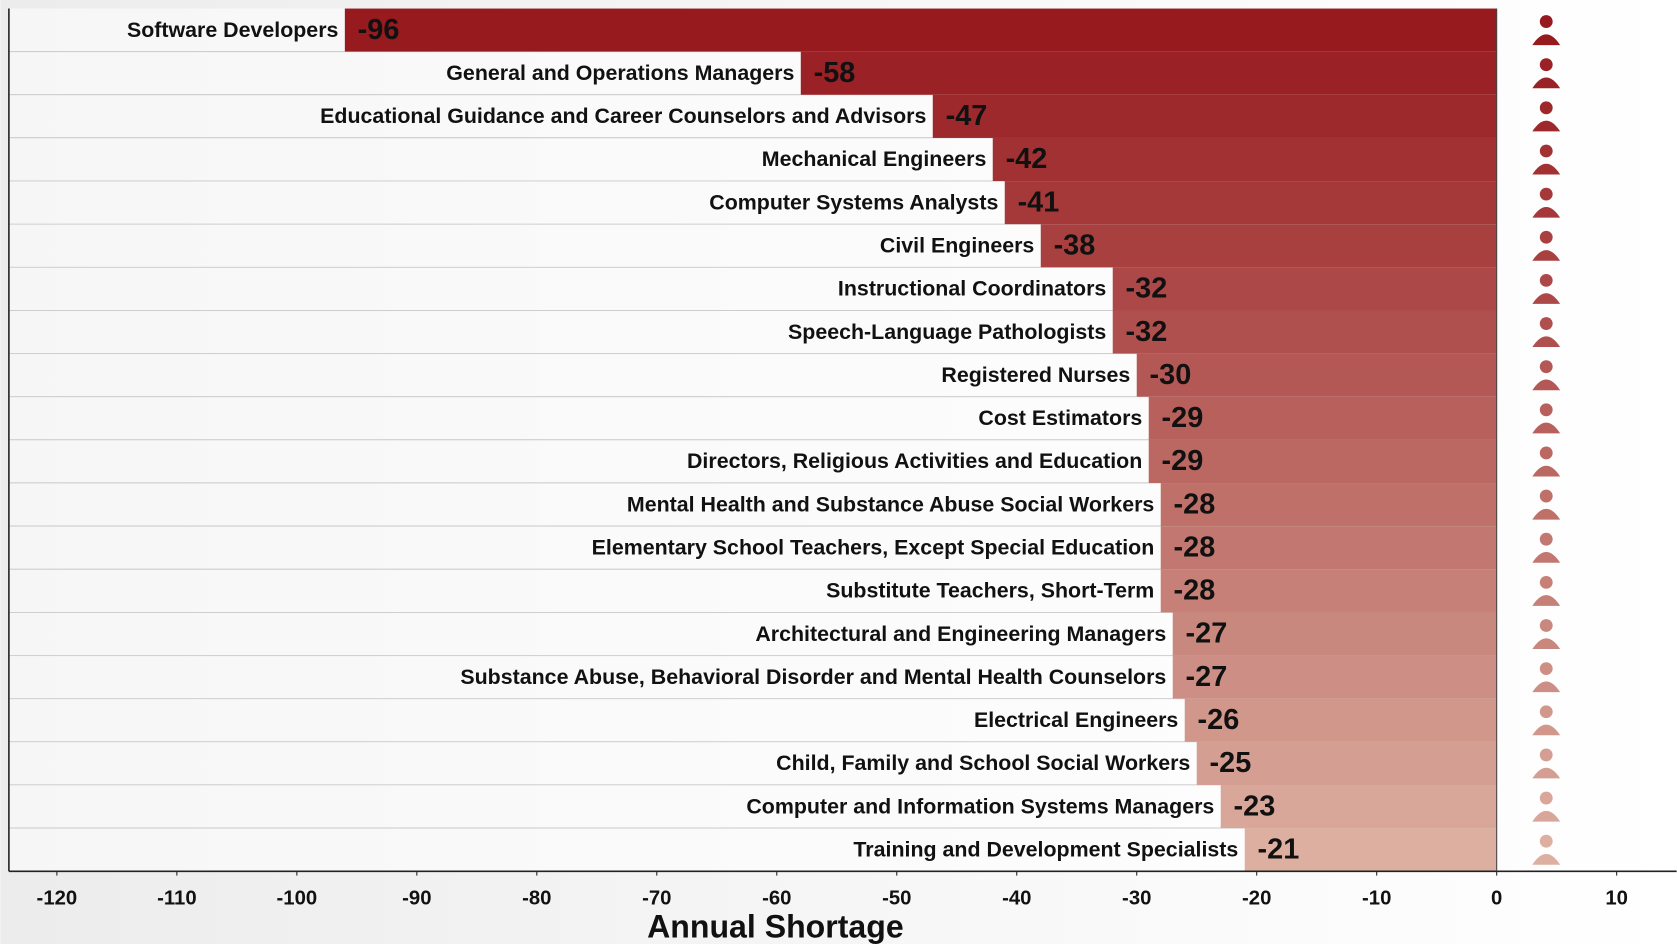  Describe the element at coordinates (656, 898) in the screenshot. I see `x-tick-label: -70` at that location.